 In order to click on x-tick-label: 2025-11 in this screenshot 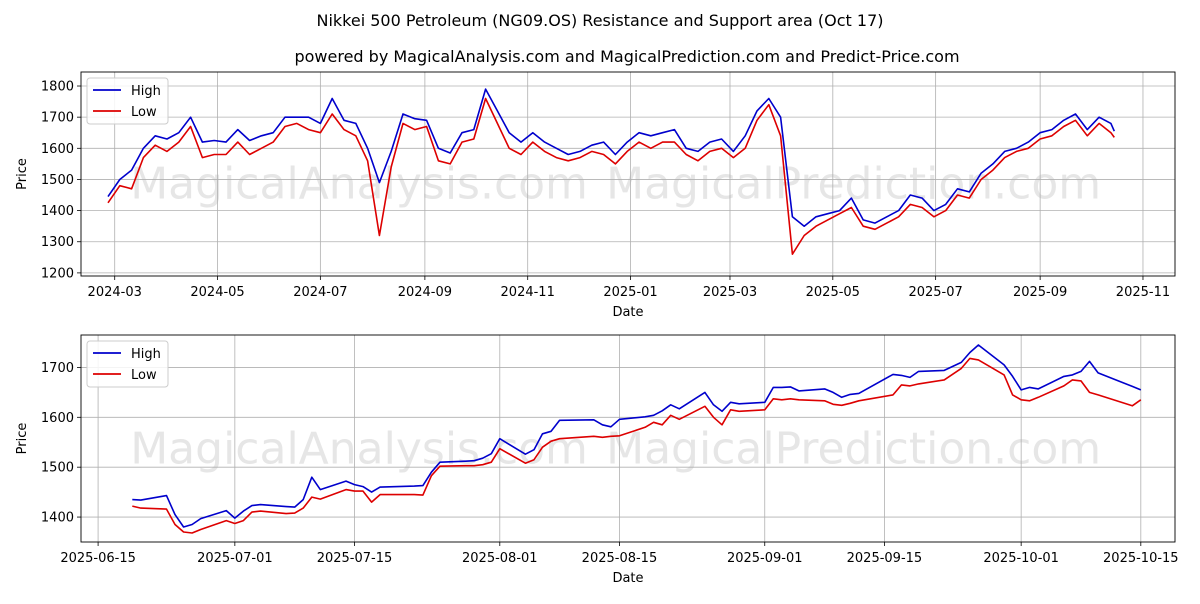, I will do `click(1143, 292)`.